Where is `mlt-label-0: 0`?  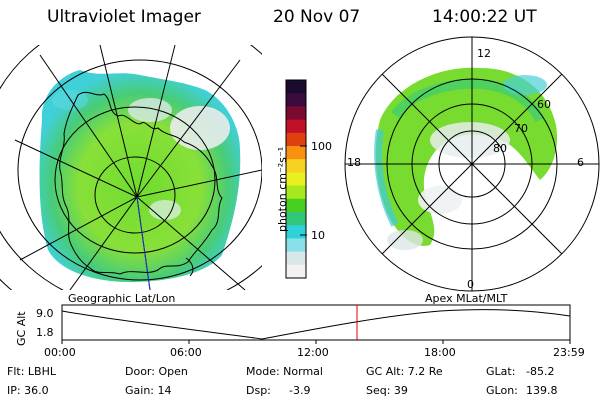 mlt-label-0: 0 is located at coordinates (470, 284).